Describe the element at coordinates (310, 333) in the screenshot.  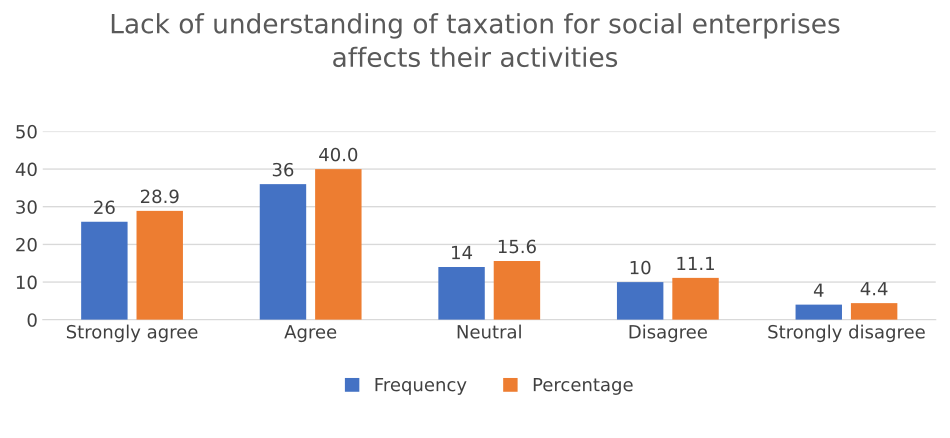
I see `x-tick-label: Agree` at that location.